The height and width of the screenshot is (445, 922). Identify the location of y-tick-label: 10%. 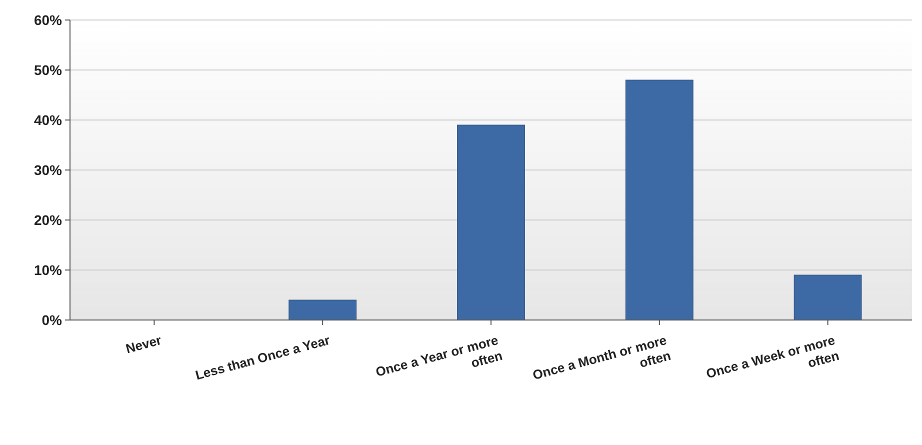
(48, 270).